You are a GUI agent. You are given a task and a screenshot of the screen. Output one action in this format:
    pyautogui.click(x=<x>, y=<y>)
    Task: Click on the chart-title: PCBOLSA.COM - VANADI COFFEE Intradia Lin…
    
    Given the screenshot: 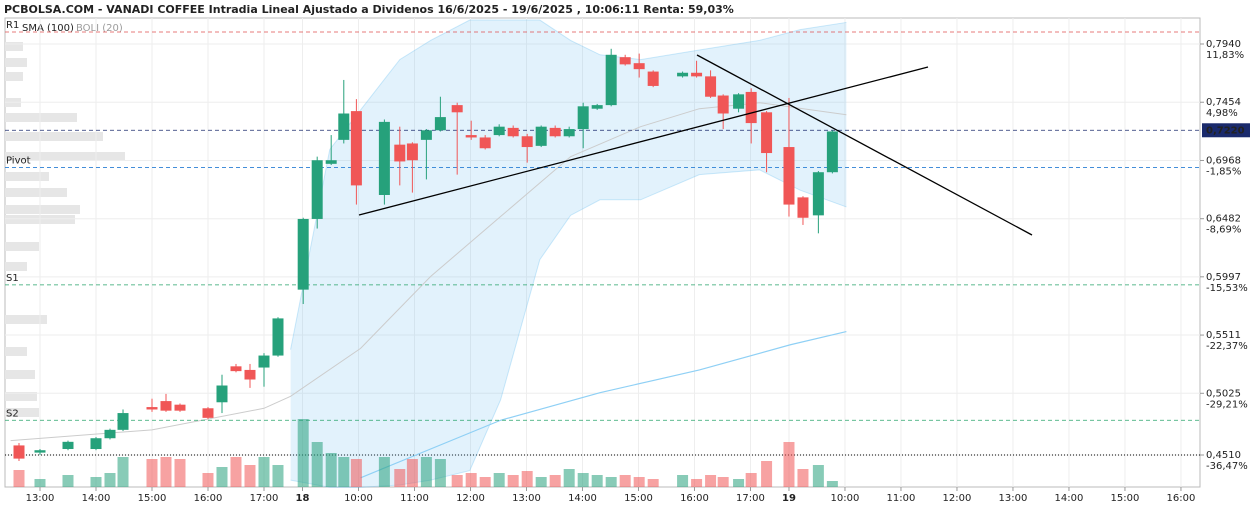 What is the action you would take?
    pyautogui.click(x=369, y=9)
    